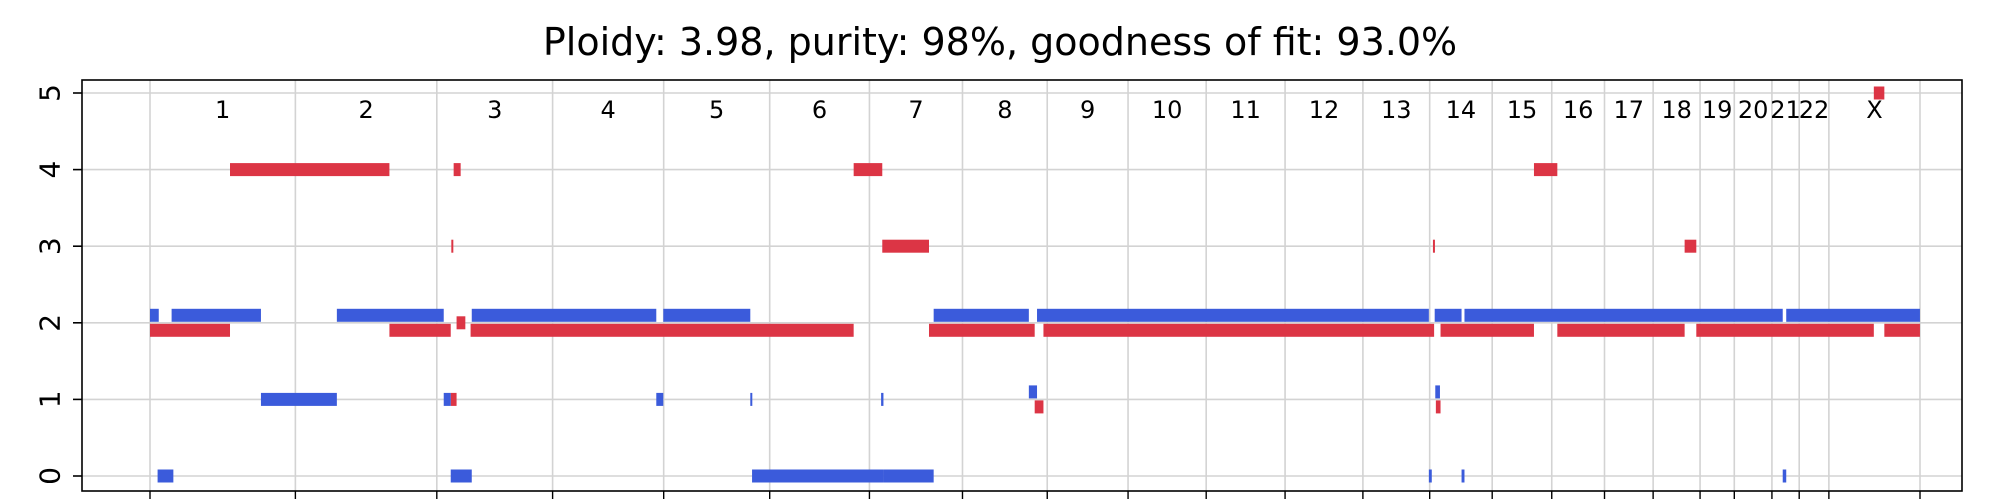 The height and width of the screenshot is (500, 2000). Describe the element at coordinates (608, 110) in the screenshot. I see `chromosome-label: 4` at that location.